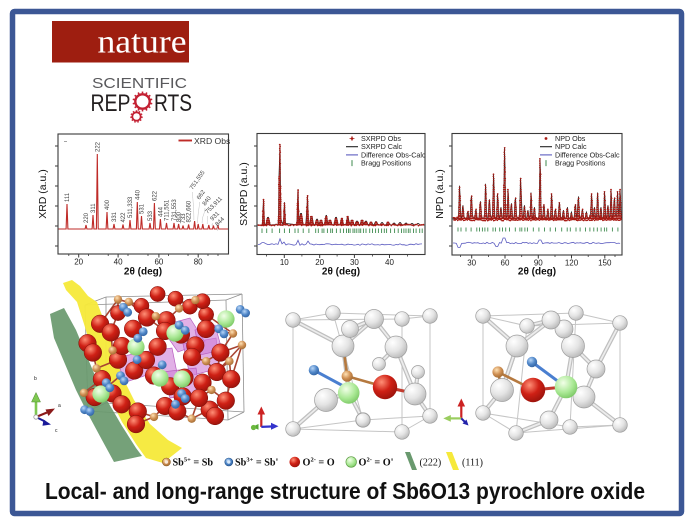  Describe the element at coordinates (151, 215) in the screenshot. I see `svg-text: 533` at that location.